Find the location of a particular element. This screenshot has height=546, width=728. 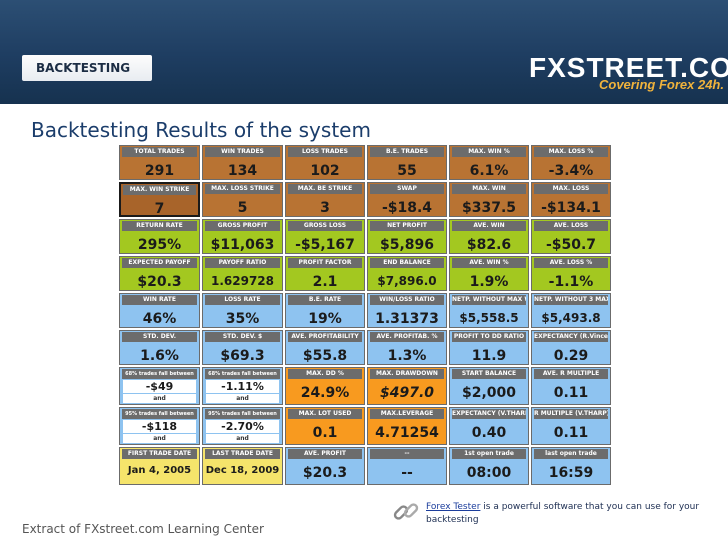

metric-value: $5,896 is located at coordinates (407, 245).